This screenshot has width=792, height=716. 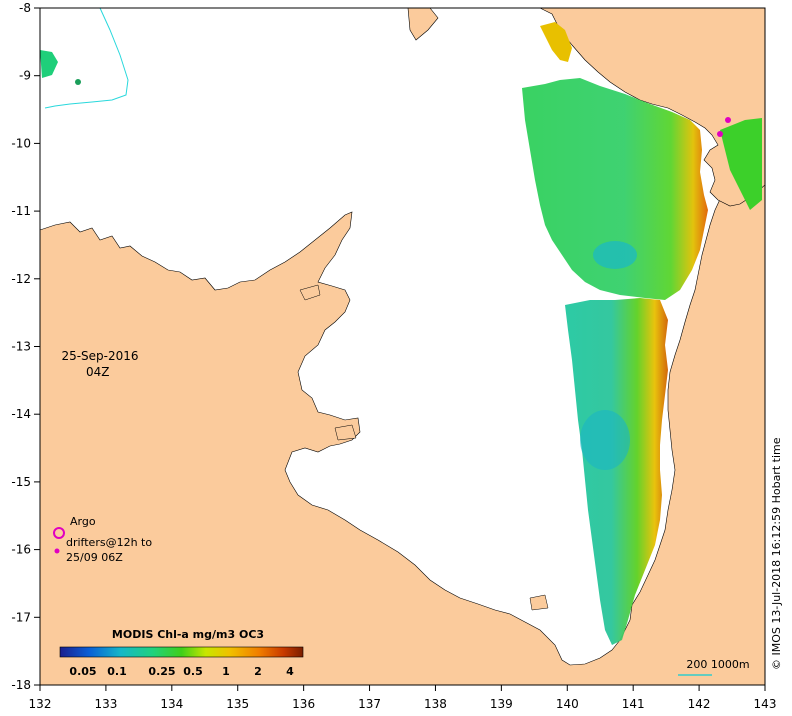 What do you see at coordinates (193, 671) in the screenshot?
I see `colorbar-tick-label: 0.5` at bounding box center [193, 671].